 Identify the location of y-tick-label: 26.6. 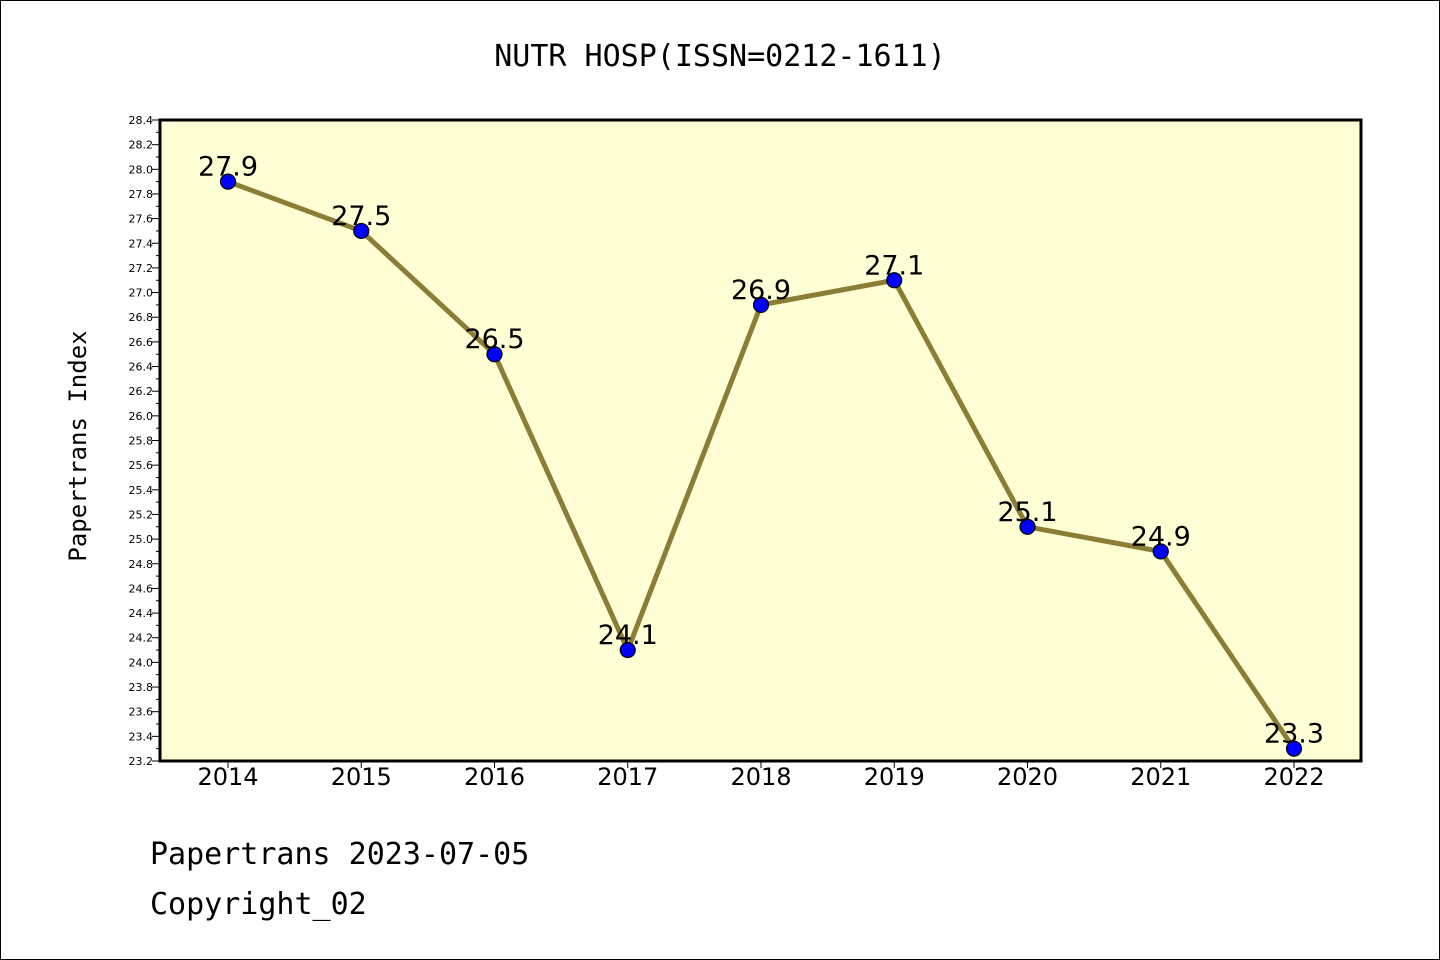
(141, 342).